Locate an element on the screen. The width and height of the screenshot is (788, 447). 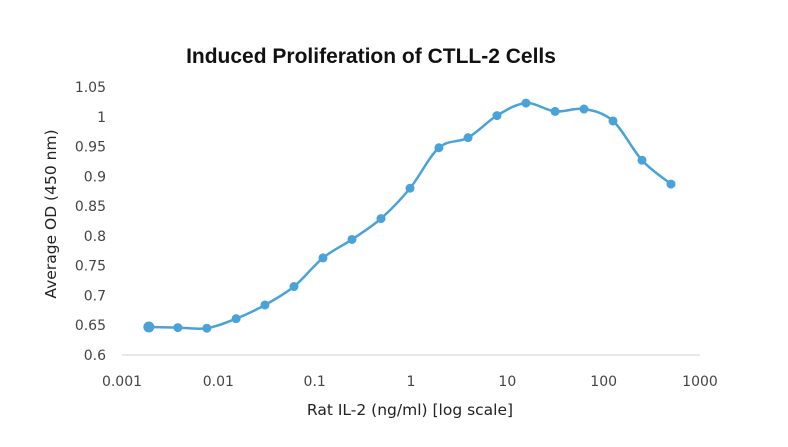
x-tick-label: 0.1 is located at coordinates (315, 382).